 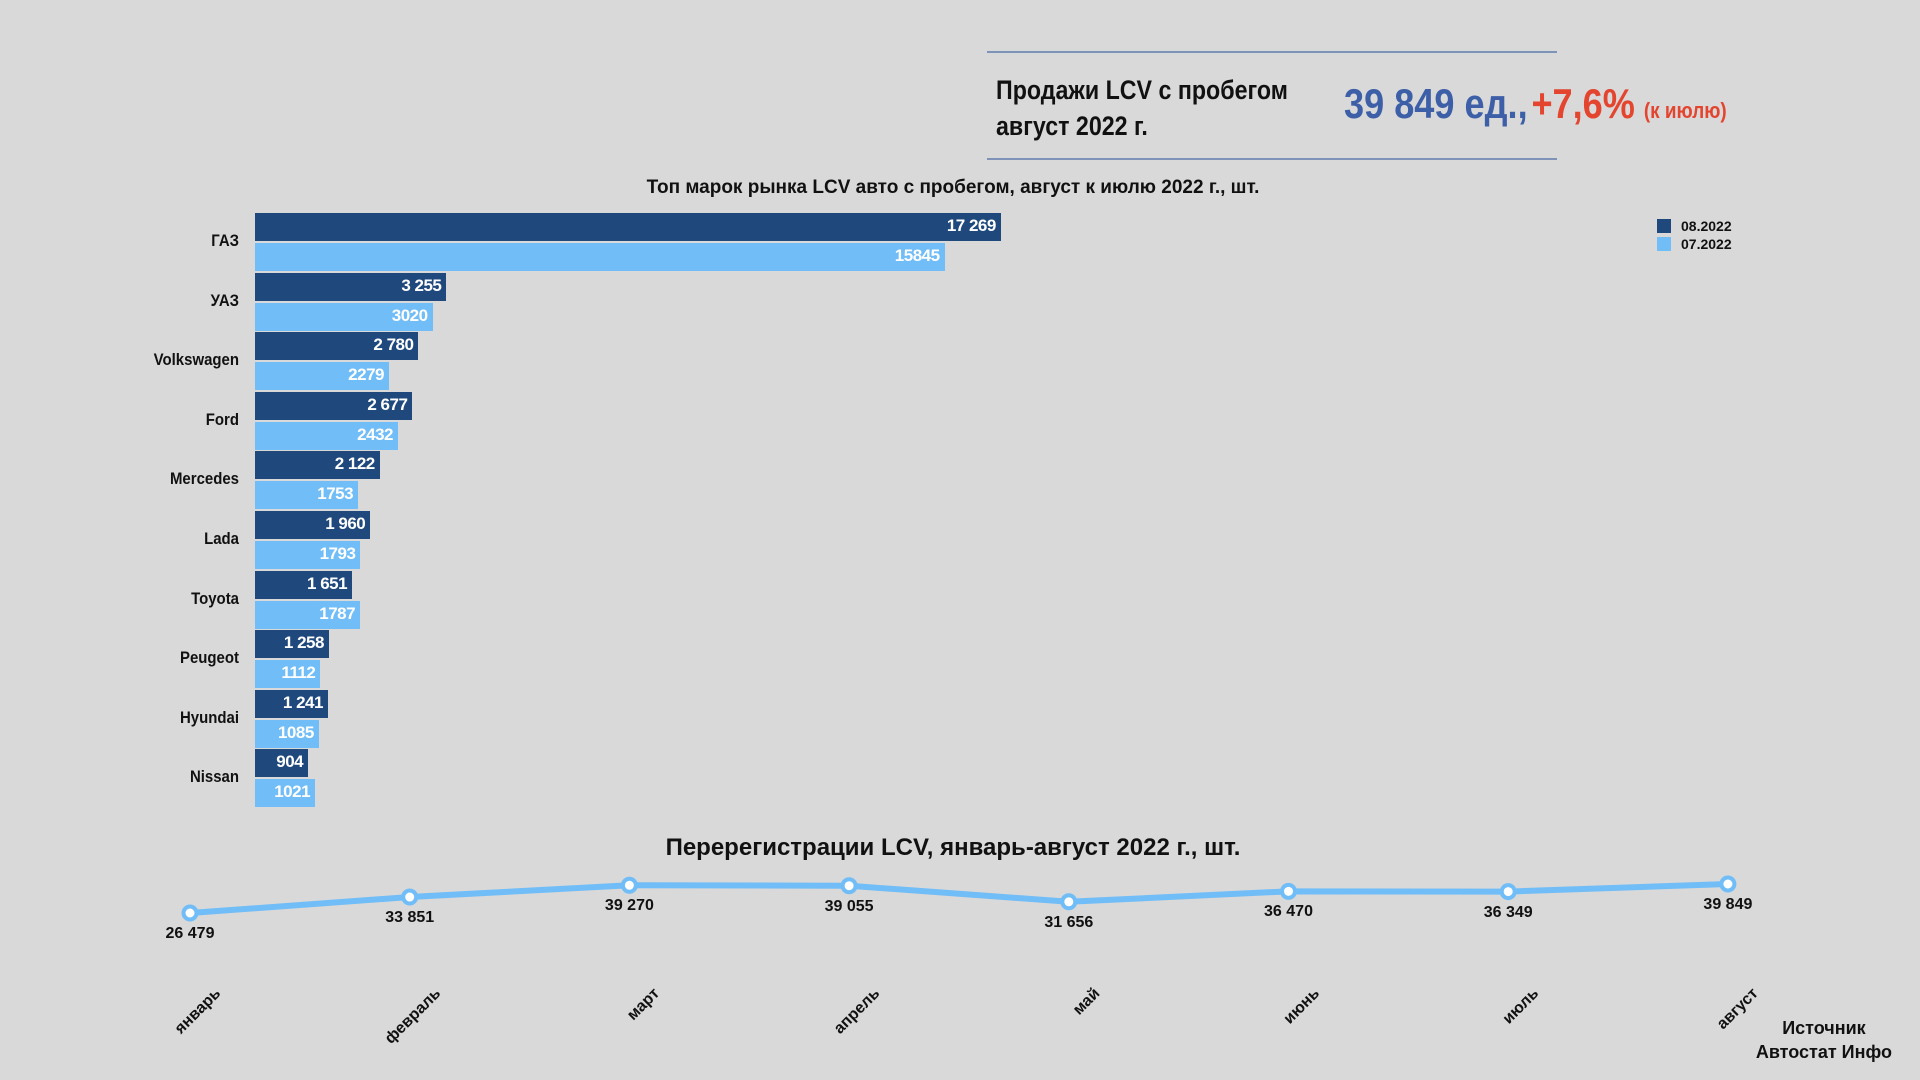 I want to click on bar-value-label: 1 960, so click(x=345, y=523).